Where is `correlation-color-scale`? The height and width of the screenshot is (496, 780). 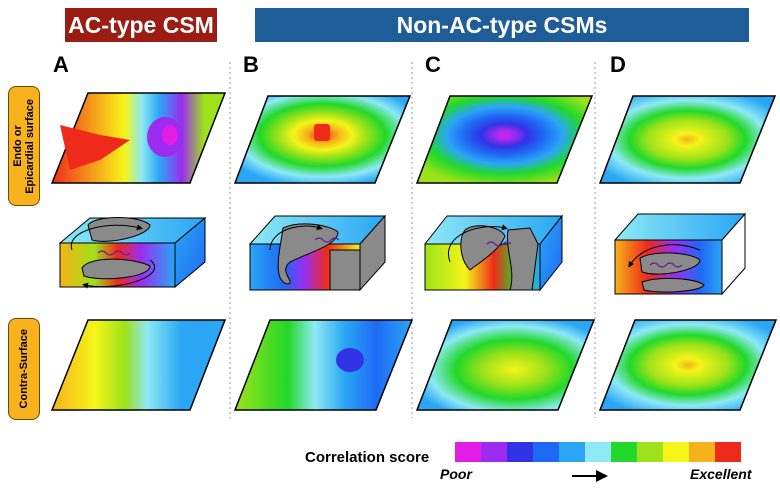
correlation-color-scale is located at coordinates (598, 452).